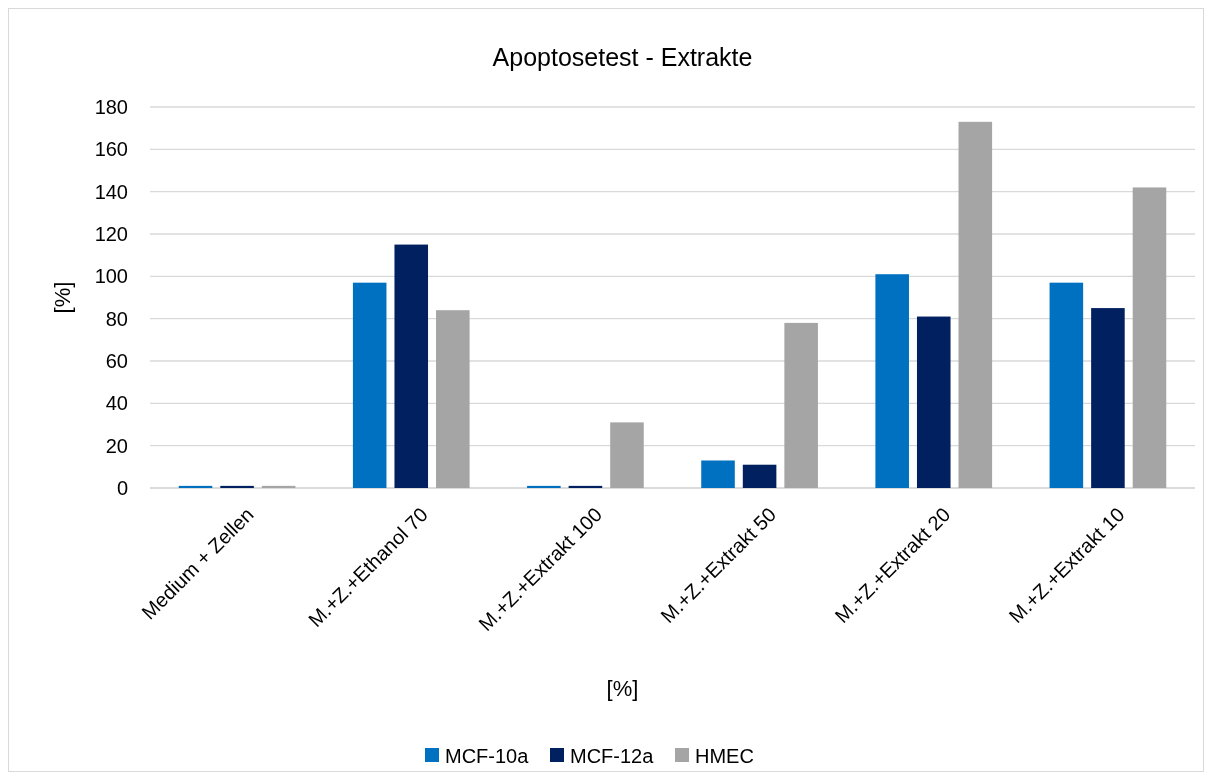 This screenshot has height=780, width=1212. What do you see at coordinates (111, 276) in the screenshot?
I see `y-tick-label: 100` at bounding box center [111, 276].